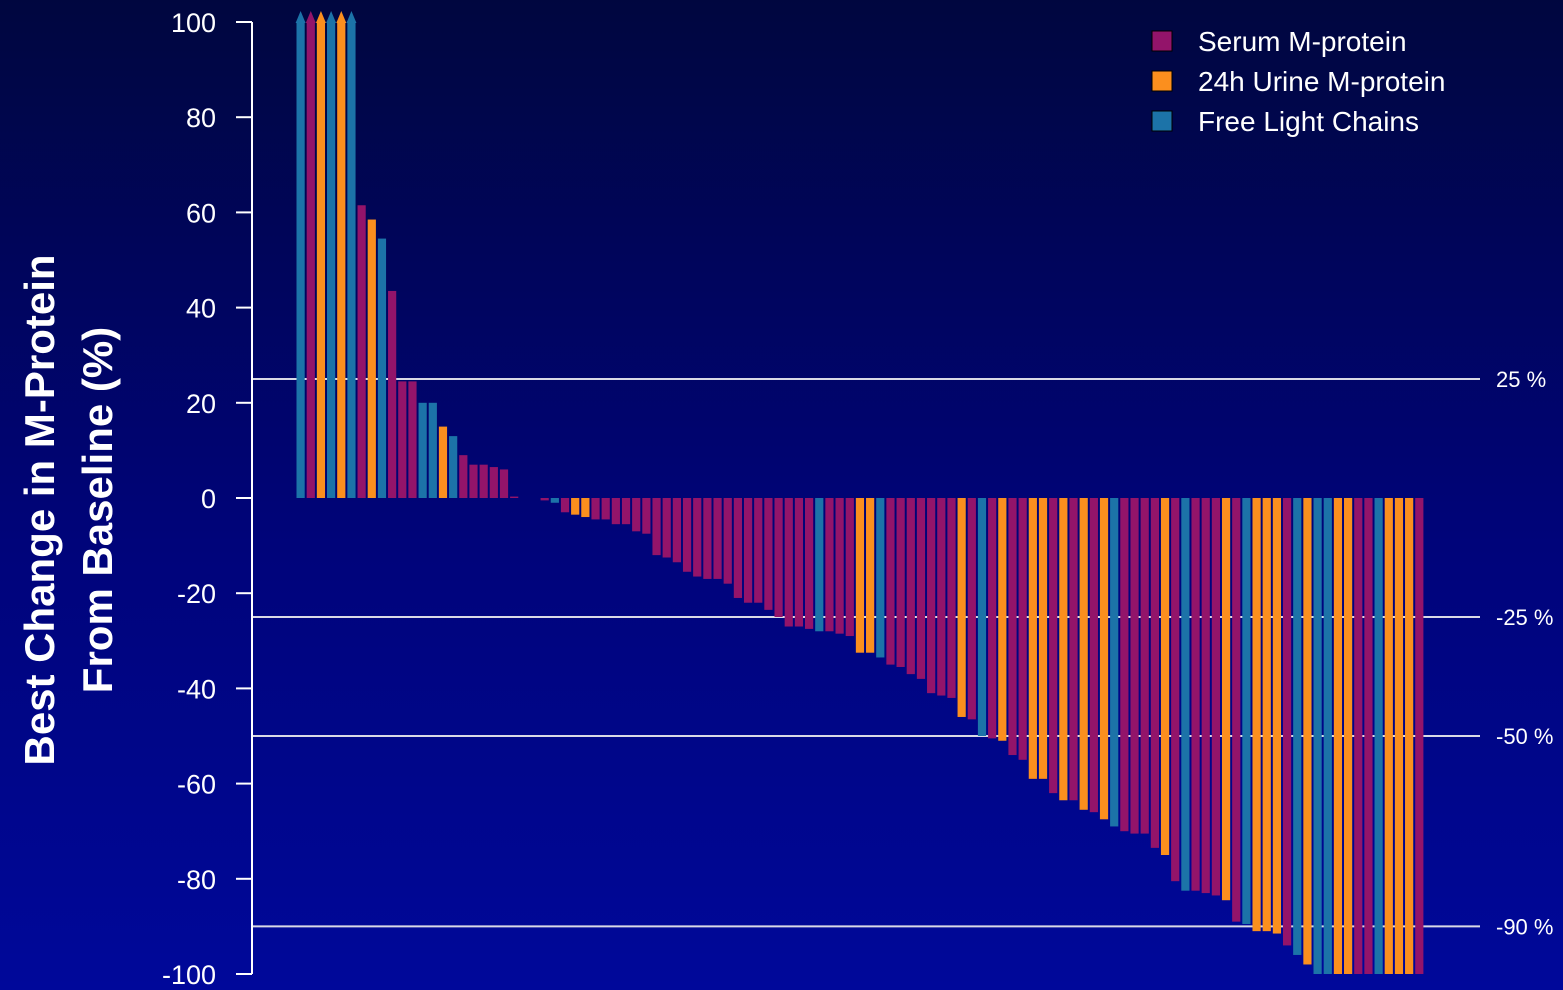 This screenshot has height=990, width=1563. Describe the element at coordinates (1521, 379) in the screenshot. I see `reference-line-label: 25 %` at that location.